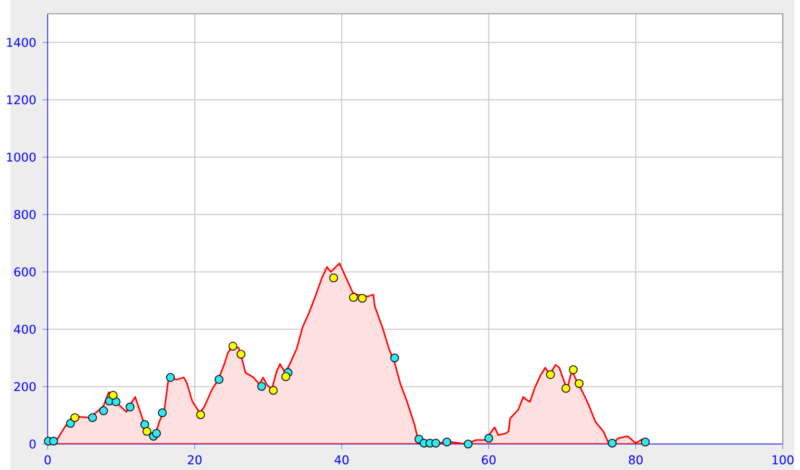  What do you see at coordinates (635, 459) in the screenshot?
I see `x-tick-label: 80` at bounding box center [635, 459].